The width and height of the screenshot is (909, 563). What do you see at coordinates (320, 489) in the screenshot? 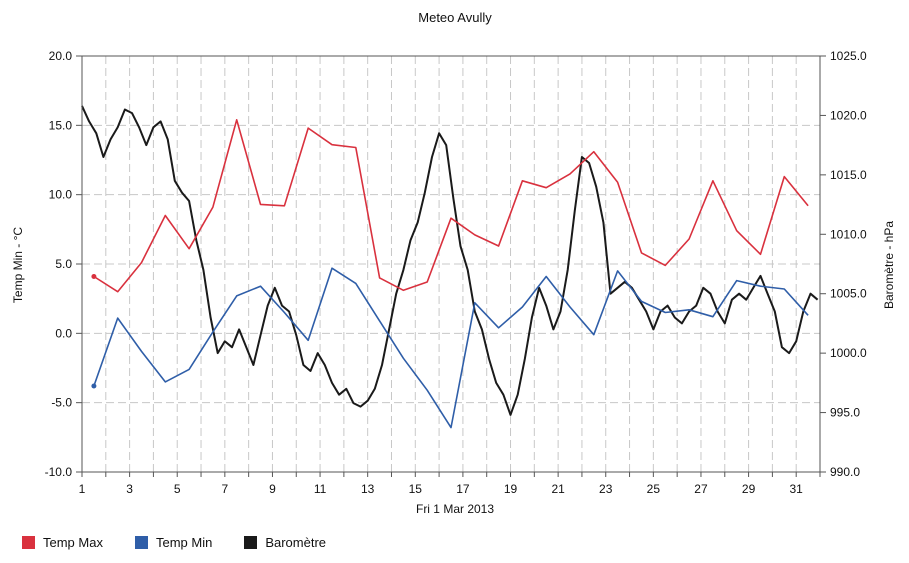
I see `x-tick-label: 11` at bounding box center [320, 489].